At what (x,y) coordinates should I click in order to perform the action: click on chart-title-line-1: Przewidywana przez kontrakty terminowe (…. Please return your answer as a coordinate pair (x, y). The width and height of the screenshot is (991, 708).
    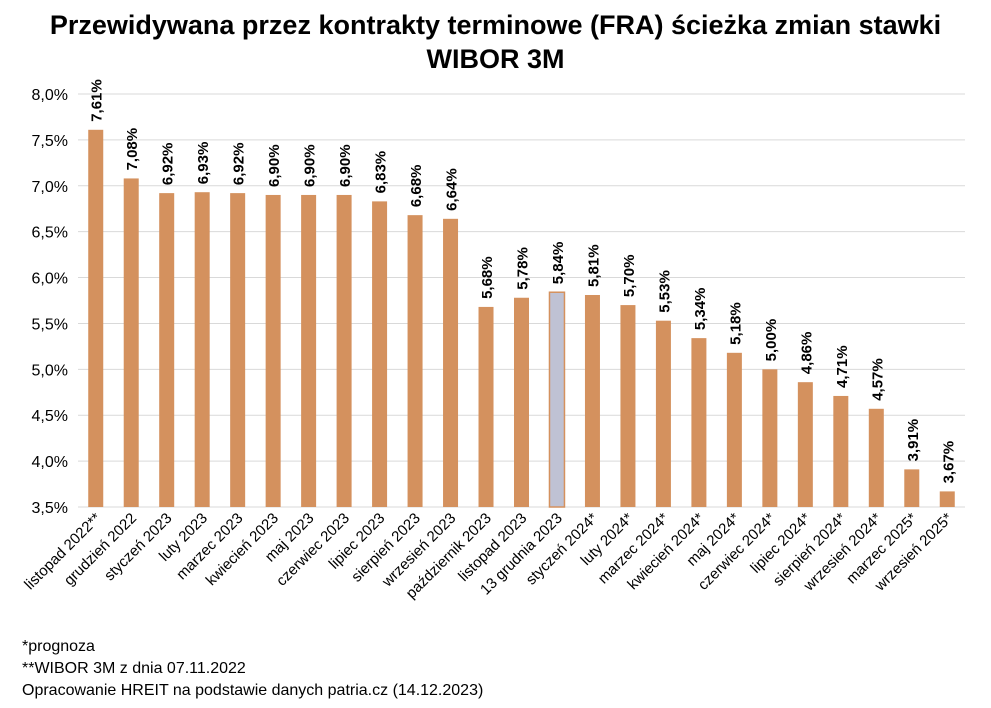
    Looking at the image, I should click on (495, 25).